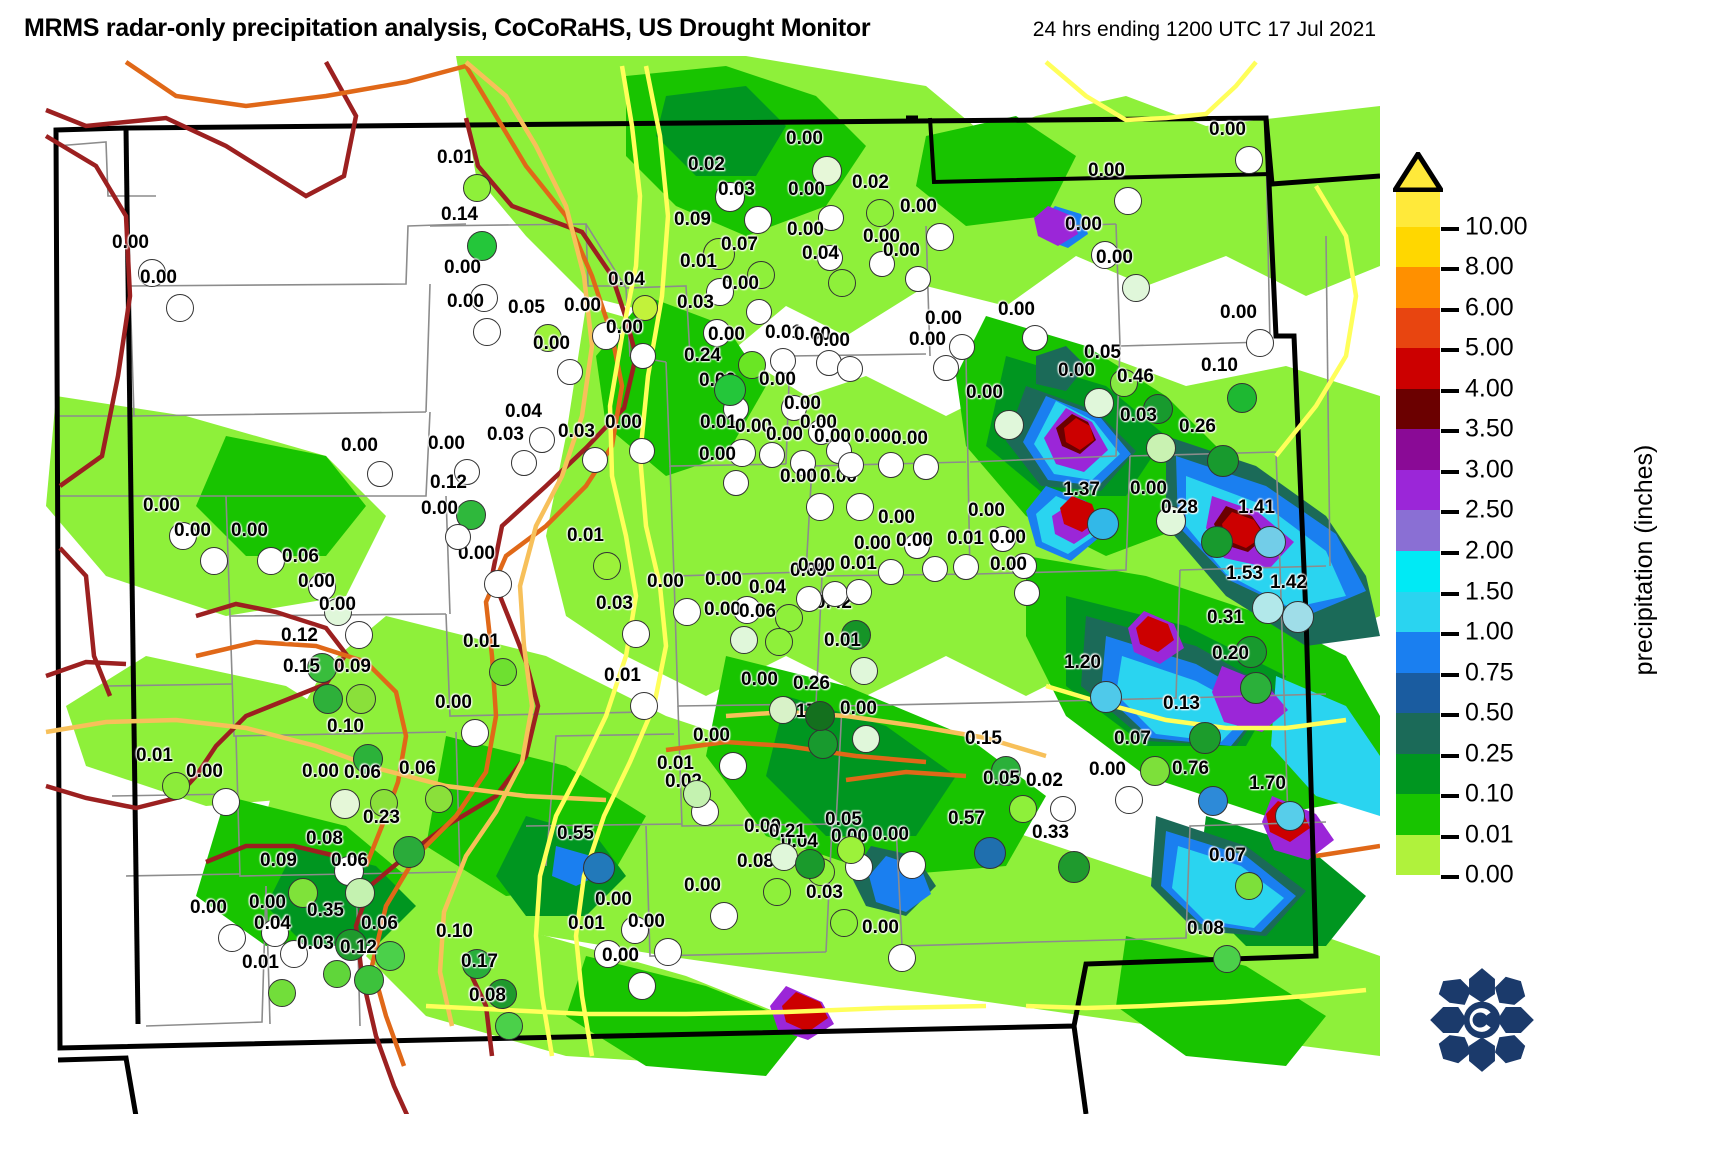  Describe the element at coordinates (1489, 631) in the screenshot. I see `colorbar-tick-label: 1.00` at that location.